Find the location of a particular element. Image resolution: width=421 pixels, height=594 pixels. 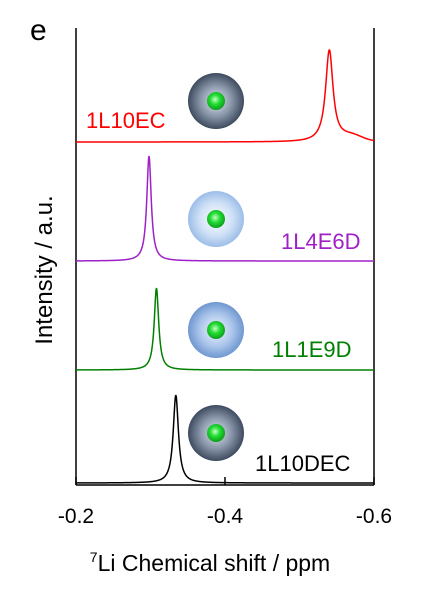

x-axis-label-superscript: 7 is located at coordinates (94, 557).